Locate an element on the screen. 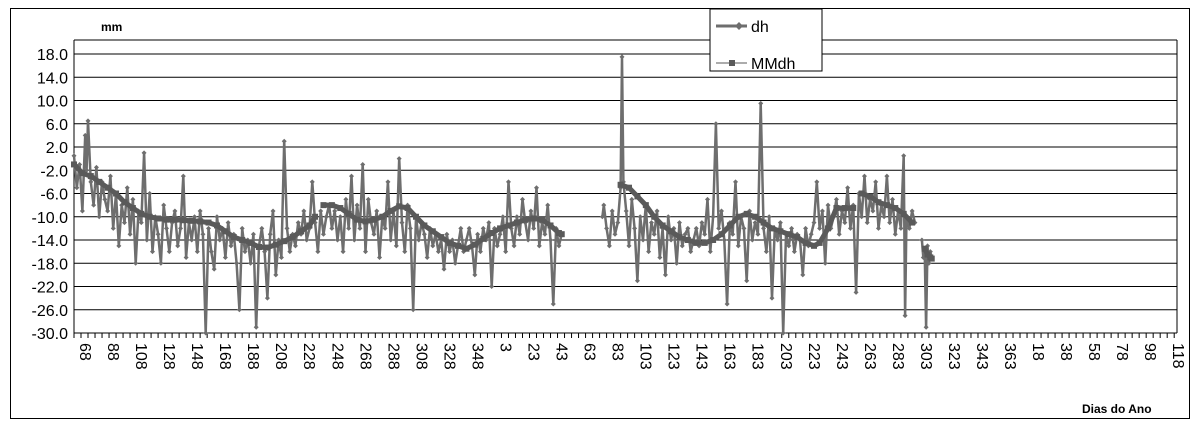 This screenshot has width=1192, height=421. x-tick-label: 203 is located at coordinates (785, 356).